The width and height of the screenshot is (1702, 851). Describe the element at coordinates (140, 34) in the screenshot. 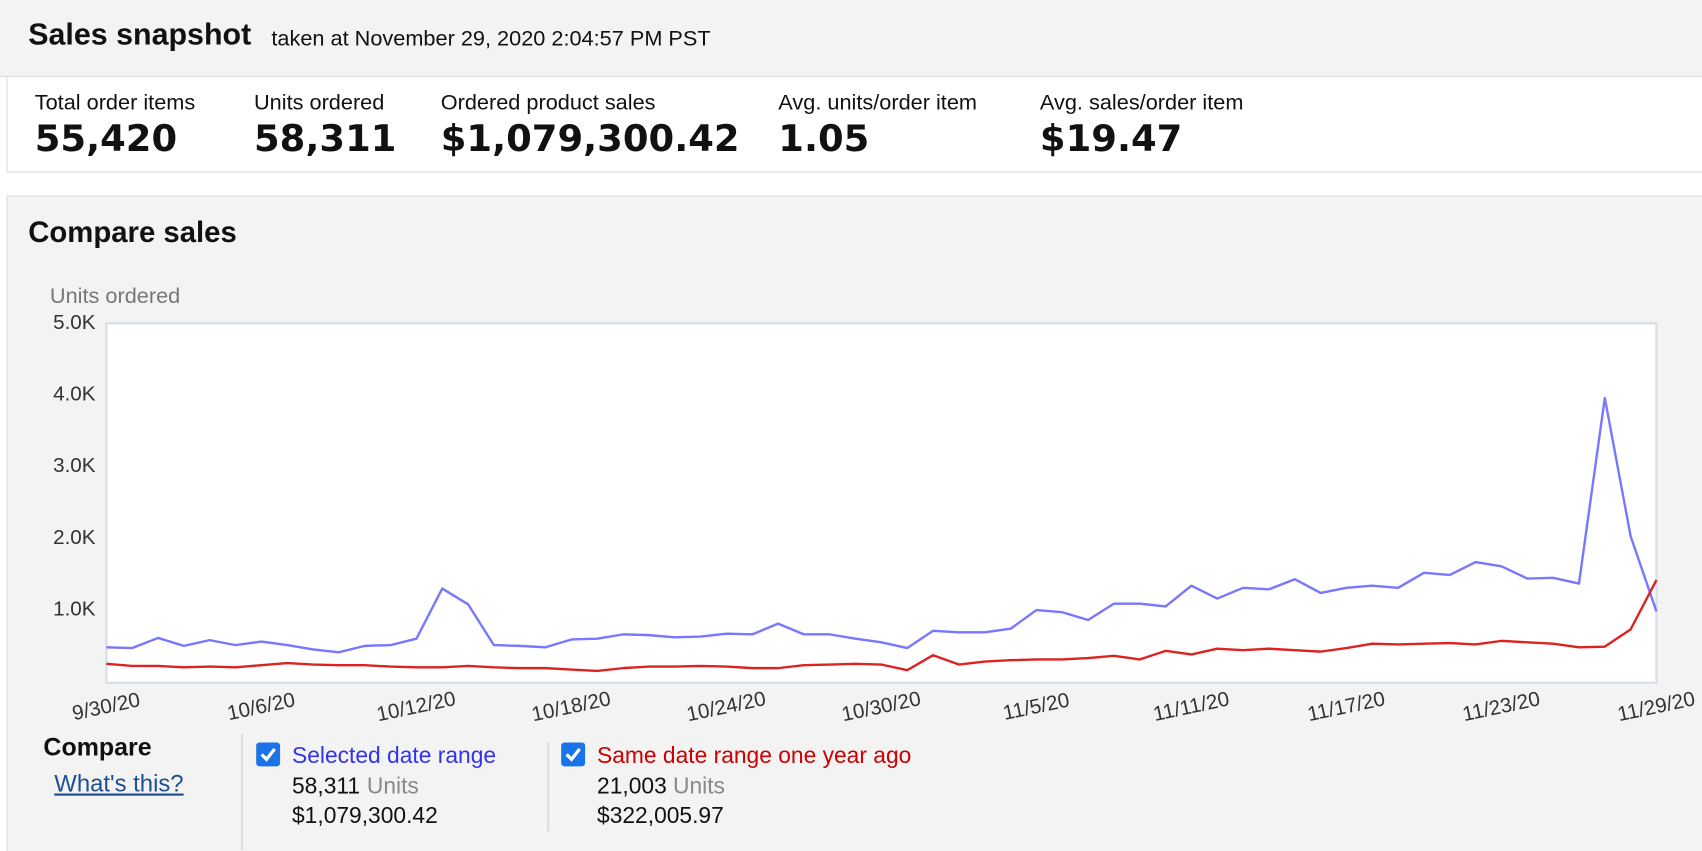

I see `page-title: Sales snapshot` at that location.